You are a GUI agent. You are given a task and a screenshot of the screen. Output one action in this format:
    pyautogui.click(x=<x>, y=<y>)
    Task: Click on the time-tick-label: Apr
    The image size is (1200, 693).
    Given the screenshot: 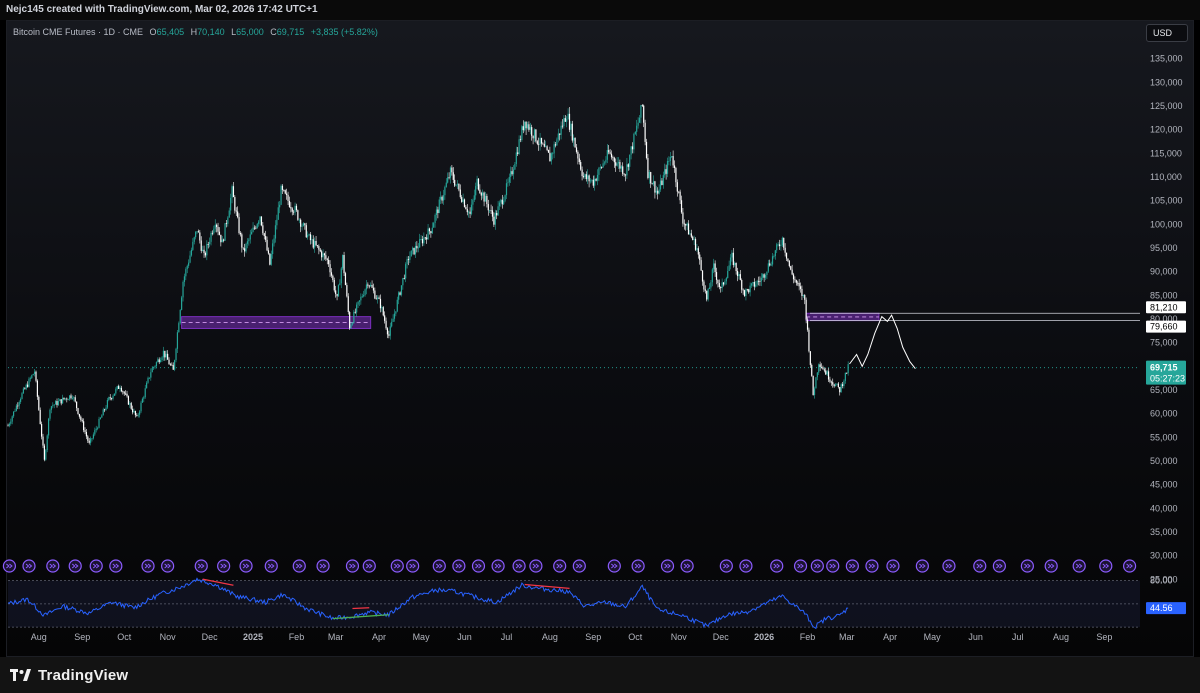 What is the action you would take?
    pyautogui.click(x=890, y=637)
    